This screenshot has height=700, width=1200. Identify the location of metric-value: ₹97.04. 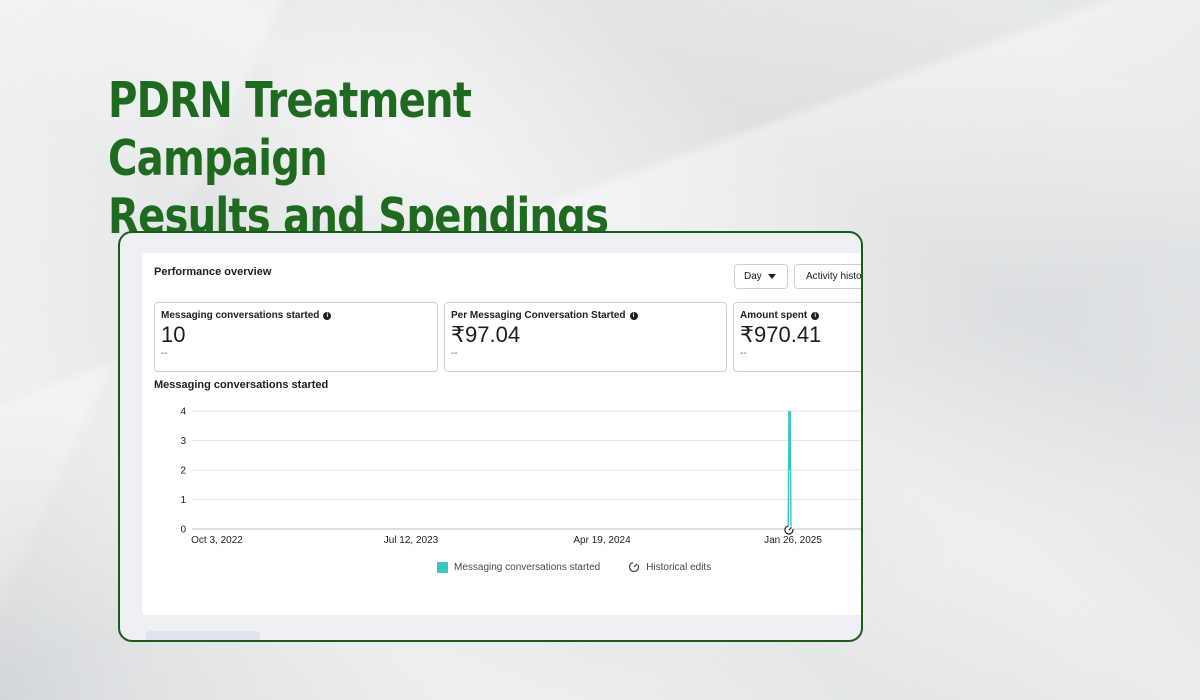
(486, 334).